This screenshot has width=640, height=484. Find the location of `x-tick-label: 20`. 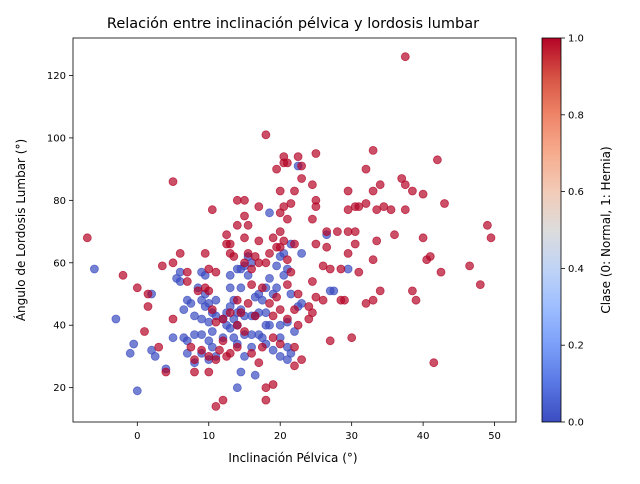

x-tick-label: 20 is located at coordinates (280, 436).